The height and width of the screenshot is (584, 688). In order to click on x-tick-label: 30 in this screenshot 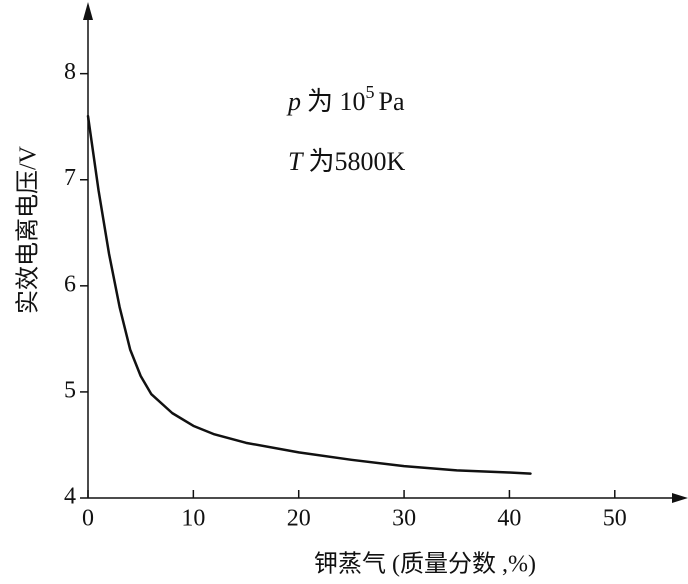, I will do `click(404, 519)`.